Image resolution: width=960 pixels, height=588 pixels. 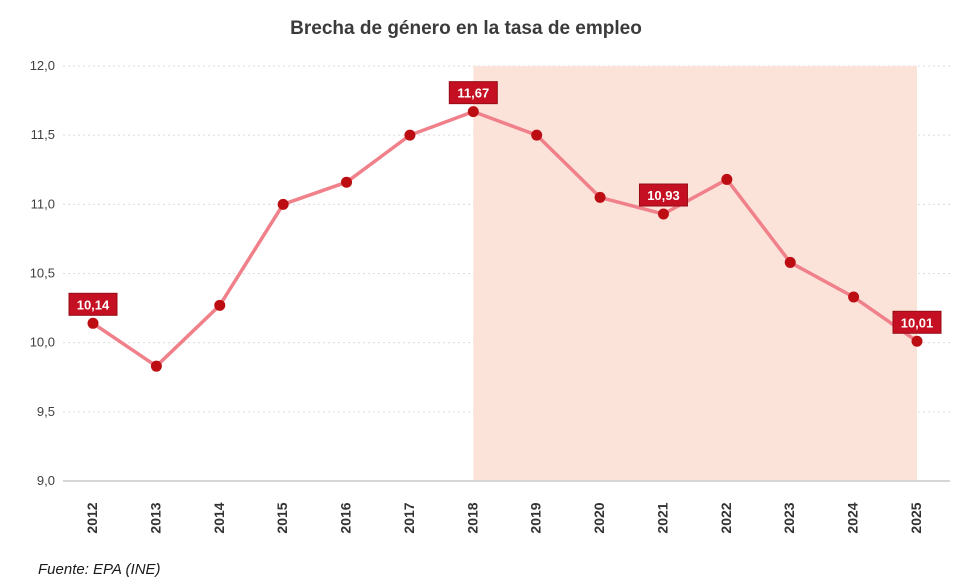 I want to click on point-value-label: 10,14, so click(x=93, y=304).